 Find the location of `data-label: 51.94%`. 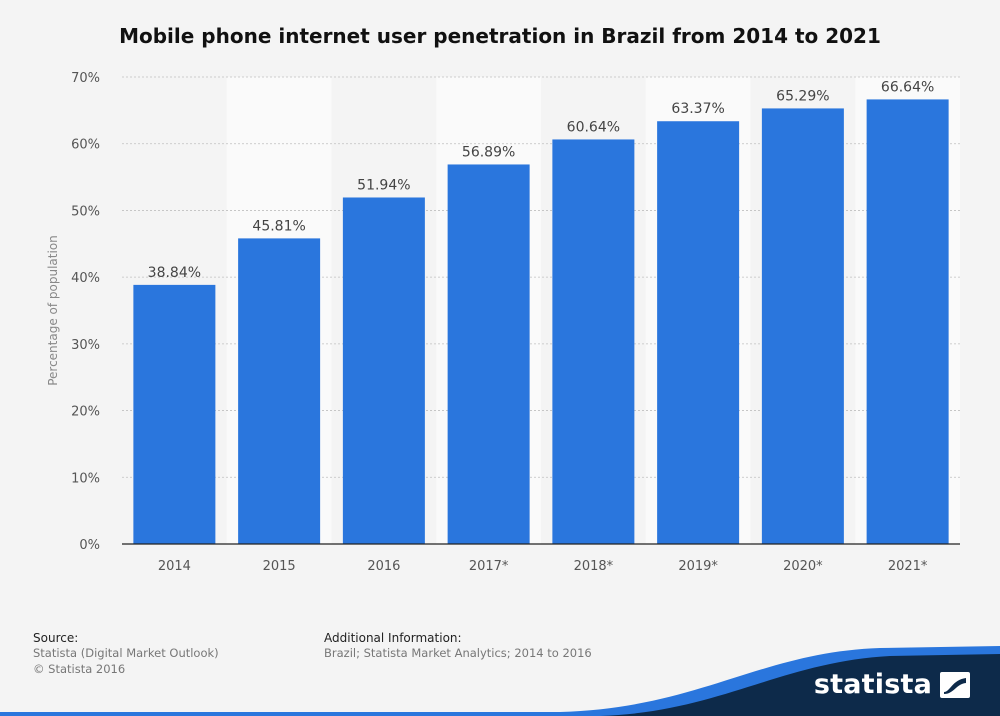

data-label: 51.94% is located at coordinates (383, 185).